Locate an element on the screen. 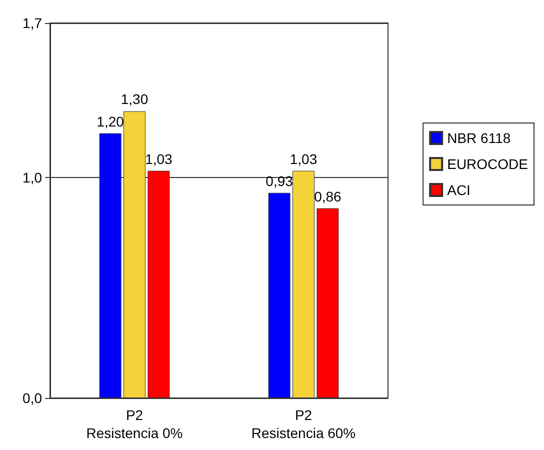  data-label: 0,86 is located at coordinates (328, 196).